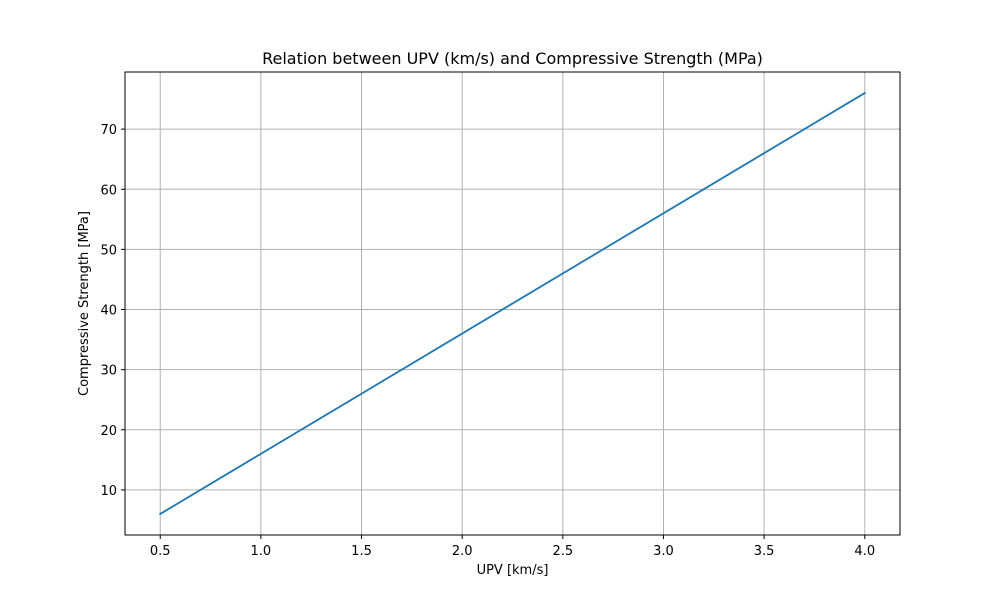 Image resolution: width=1000 pixels, height=600 pixels. What do you see at coordinates (864, 551) in the screenshot?
I see `x-tick-label: 4.0` at bounding box center [864, 551].